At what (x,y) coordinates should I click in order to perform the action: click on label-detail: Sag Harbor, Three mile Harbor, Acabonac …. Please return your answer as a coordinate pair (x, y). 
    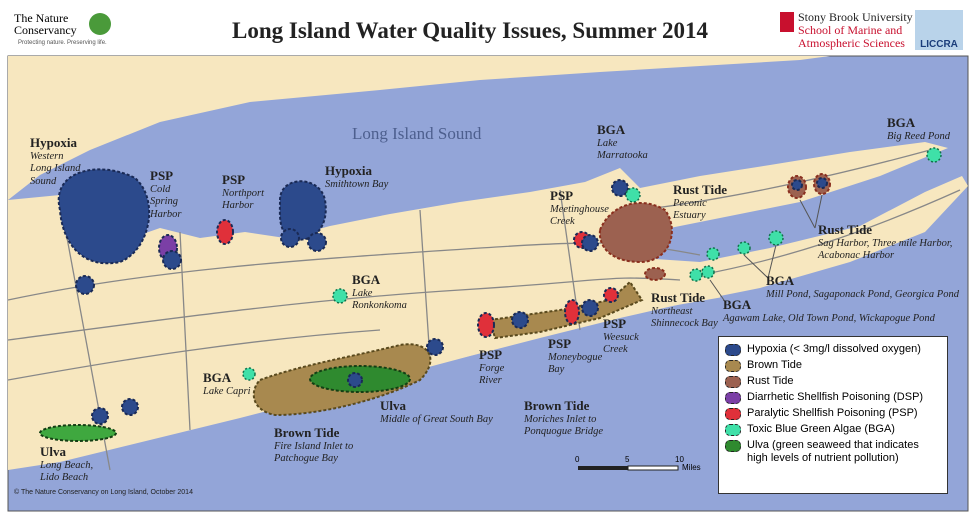
    Looking at the image, I should click on (885, 249).